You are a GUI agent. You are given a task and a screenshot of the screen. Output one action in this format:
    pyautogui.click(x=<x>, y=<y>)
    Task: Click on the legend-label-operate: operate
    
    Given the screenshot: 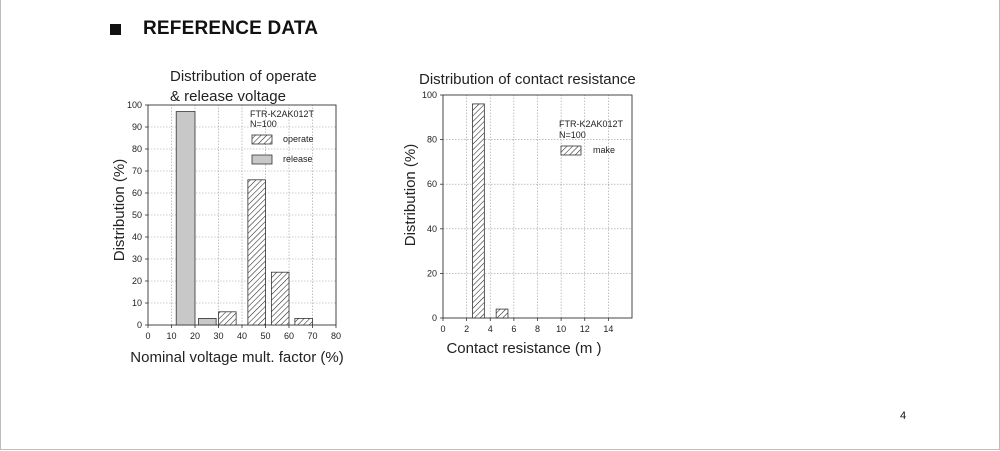 What is the action you would take?
    pyautogui.click(x=298, y=139)
    